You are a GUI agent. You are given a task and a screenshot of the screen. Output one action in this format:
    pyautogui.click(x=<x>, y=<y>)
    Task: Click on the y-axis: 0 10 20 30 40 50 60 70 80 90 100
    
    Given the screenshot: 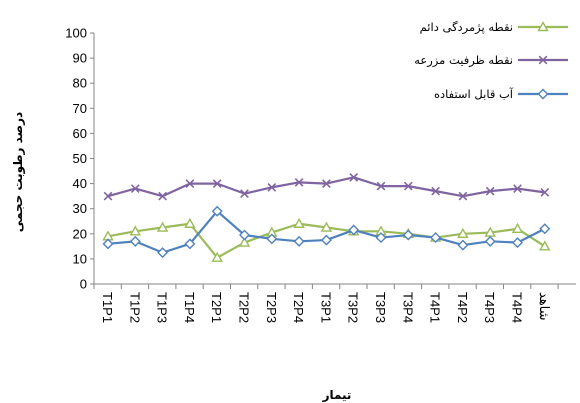 What is the action you would take?
    pyautogui.click(x=80, y=159)
    